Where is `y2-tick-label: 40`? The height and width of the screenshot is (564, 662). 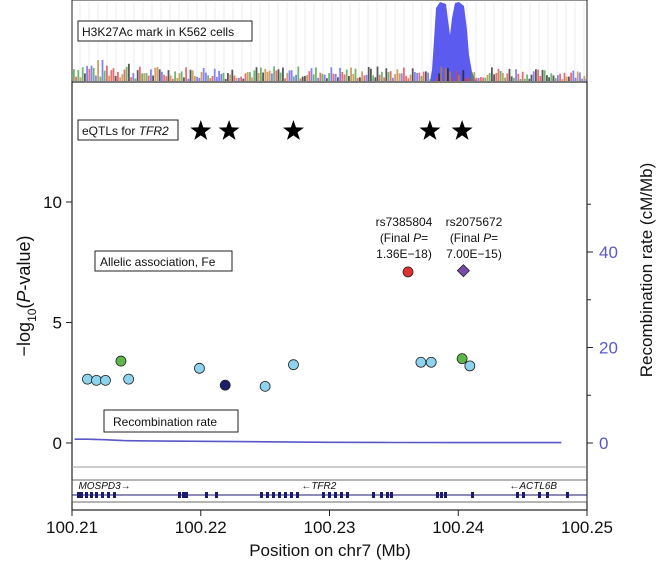
y2-tick-label: 40 is located at coordinates (608, 252).